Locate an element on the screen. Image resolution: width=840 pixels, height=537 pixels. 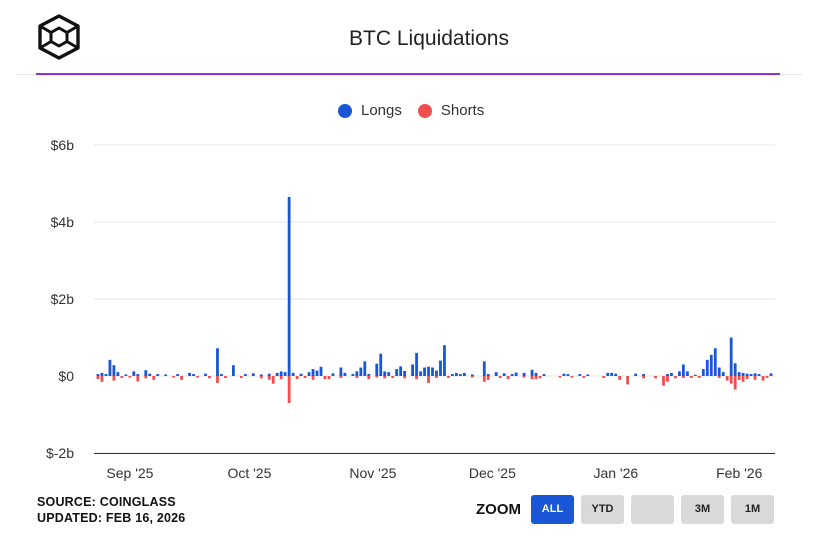
x-tick-label: Jan '26 is located at coordinates (615, 473).